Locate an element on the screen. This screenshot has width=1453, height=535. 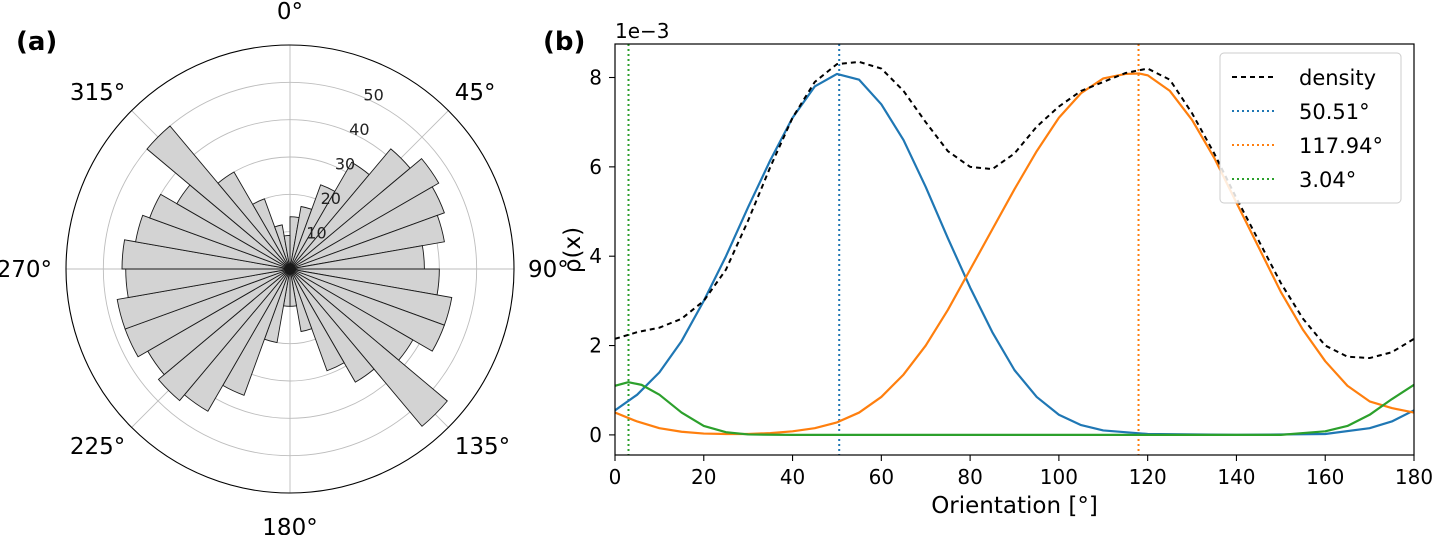
x-tick-label: 140 is located at coordinates (1236, 477).